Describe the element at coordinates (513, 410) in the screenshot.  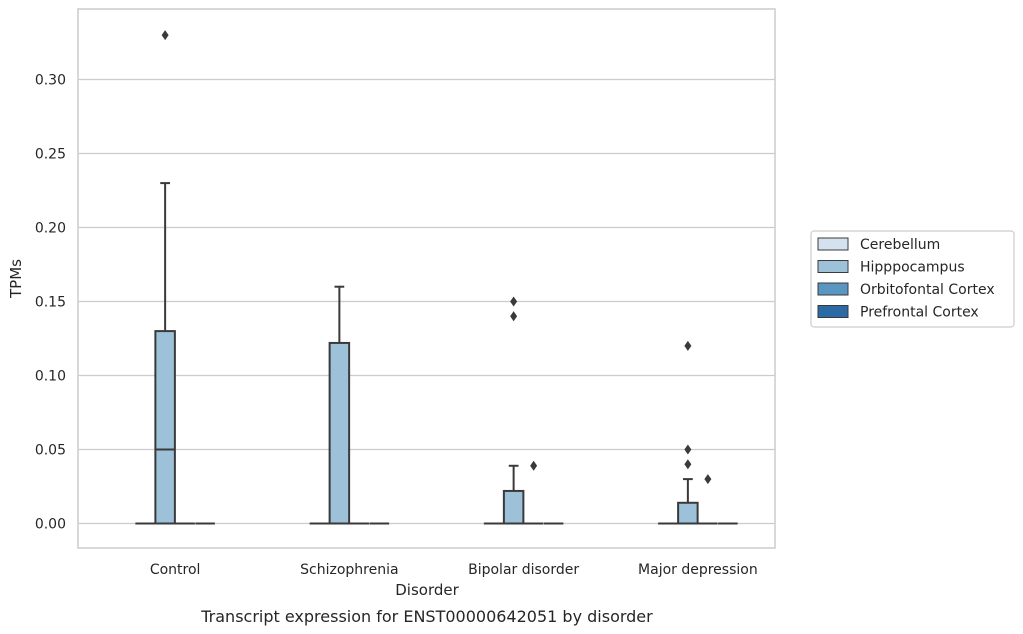
I see `box-bipolar-disorder-hipppocampus` at that location.